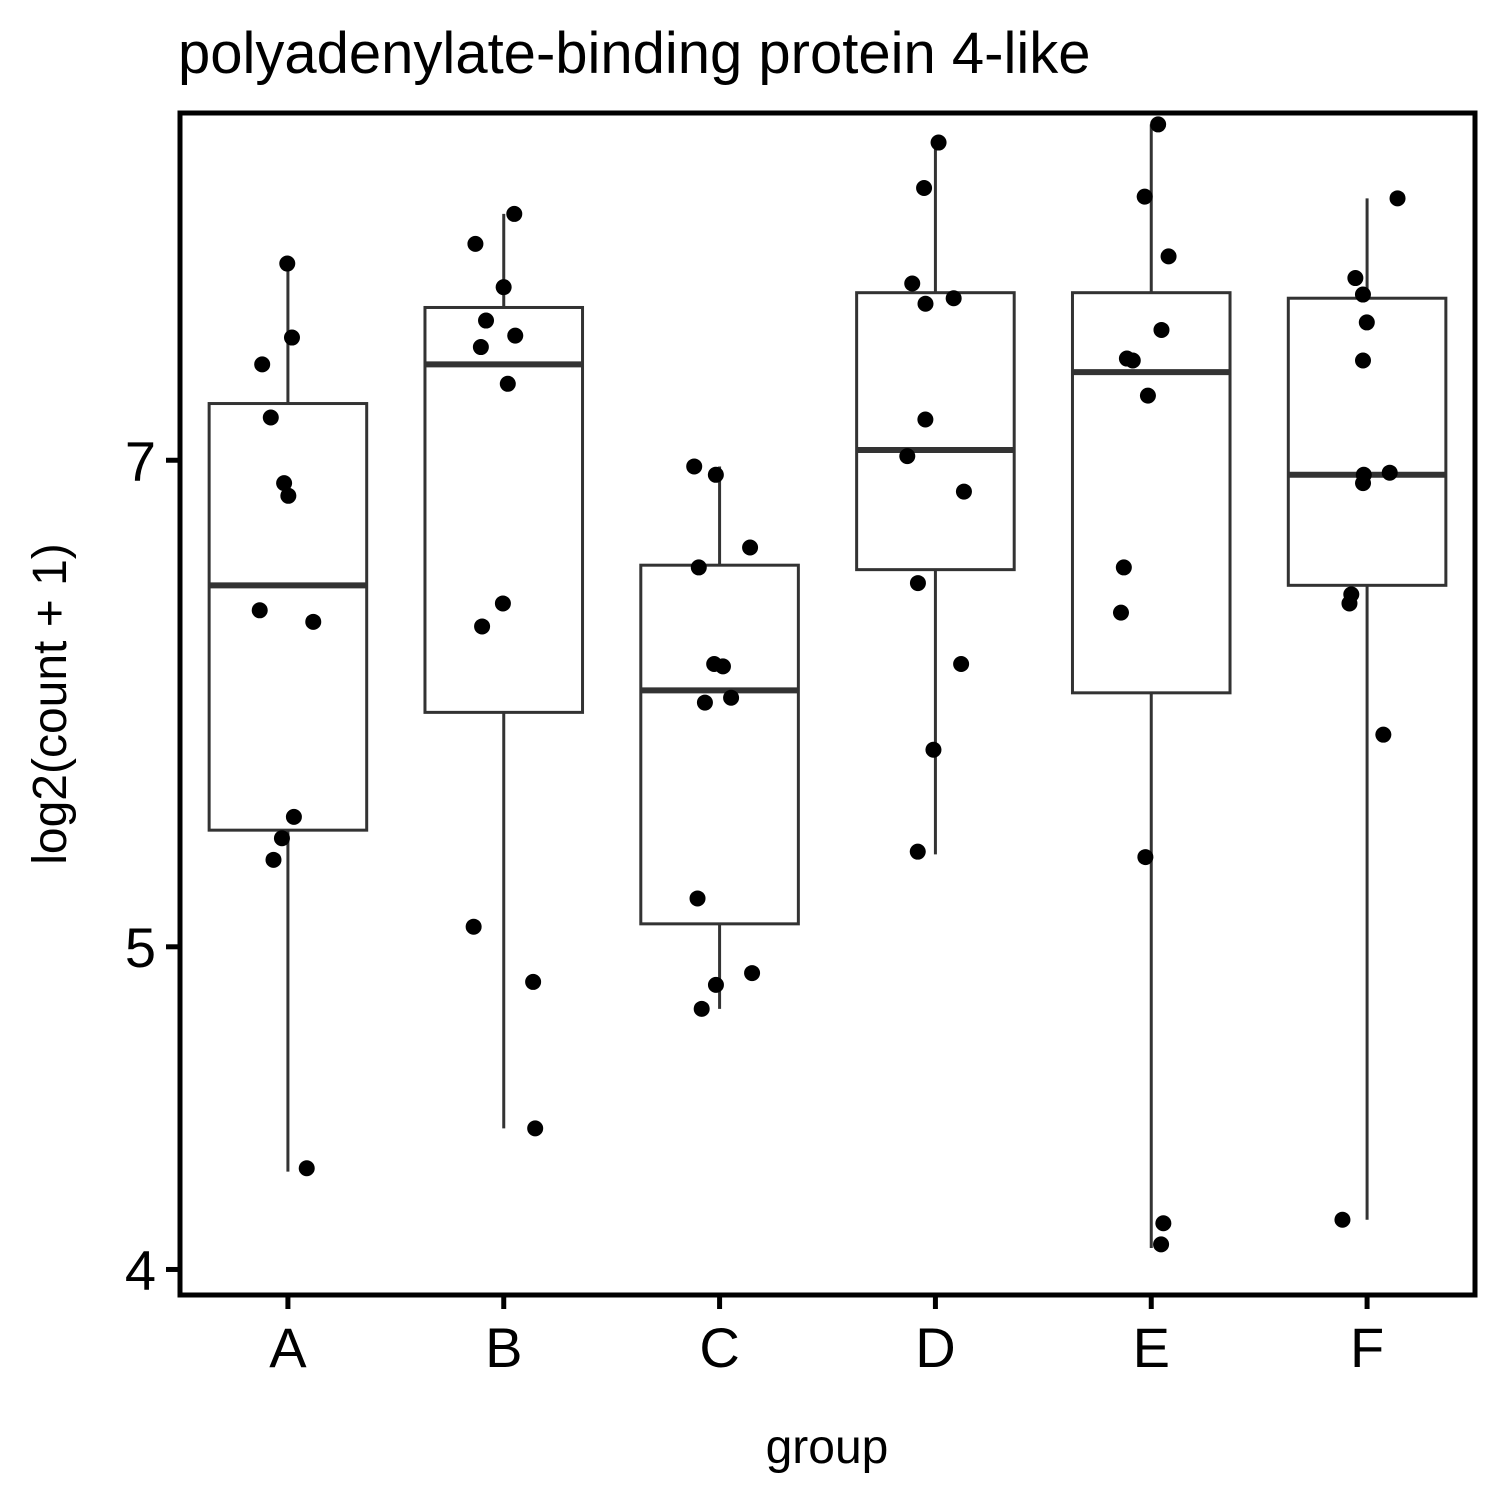  What do you see at coordinates (140, 1269) in the screenshot?
I see `y-tick-label: 4` at bounding box center [140, 1269].